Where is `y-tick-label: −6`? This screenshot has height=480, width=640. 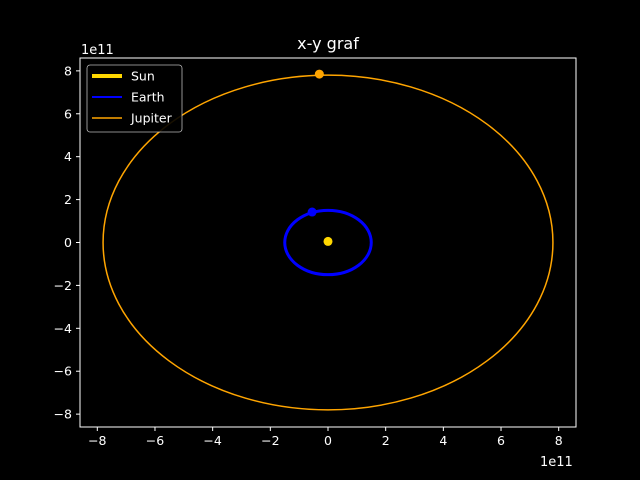
y-tick-label: −6 is located at coordinates (63, 371).